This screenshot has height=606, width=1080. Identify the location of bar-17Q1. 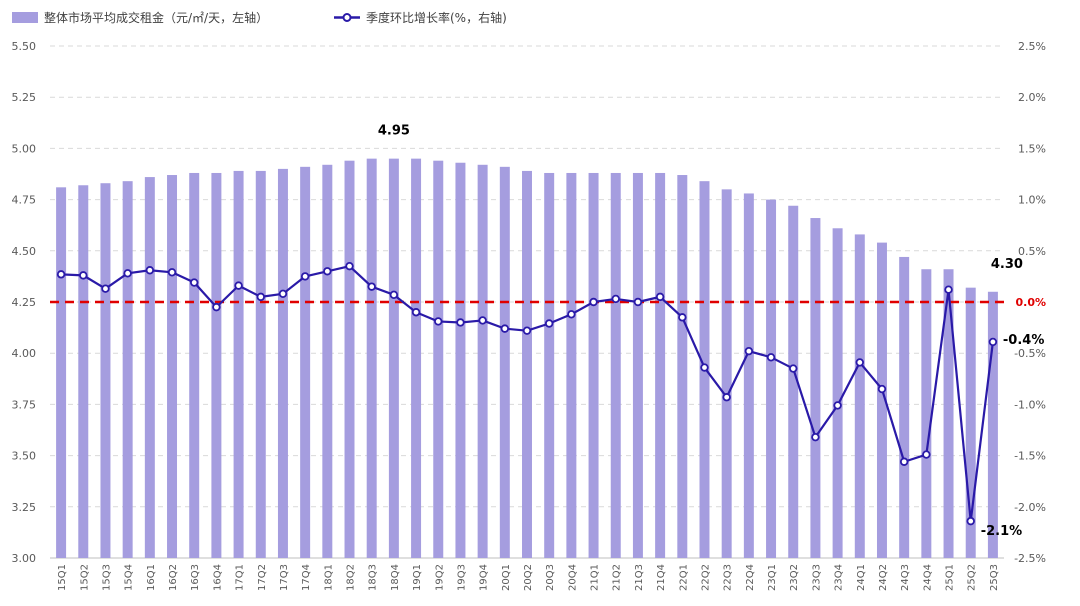
(238, 364).